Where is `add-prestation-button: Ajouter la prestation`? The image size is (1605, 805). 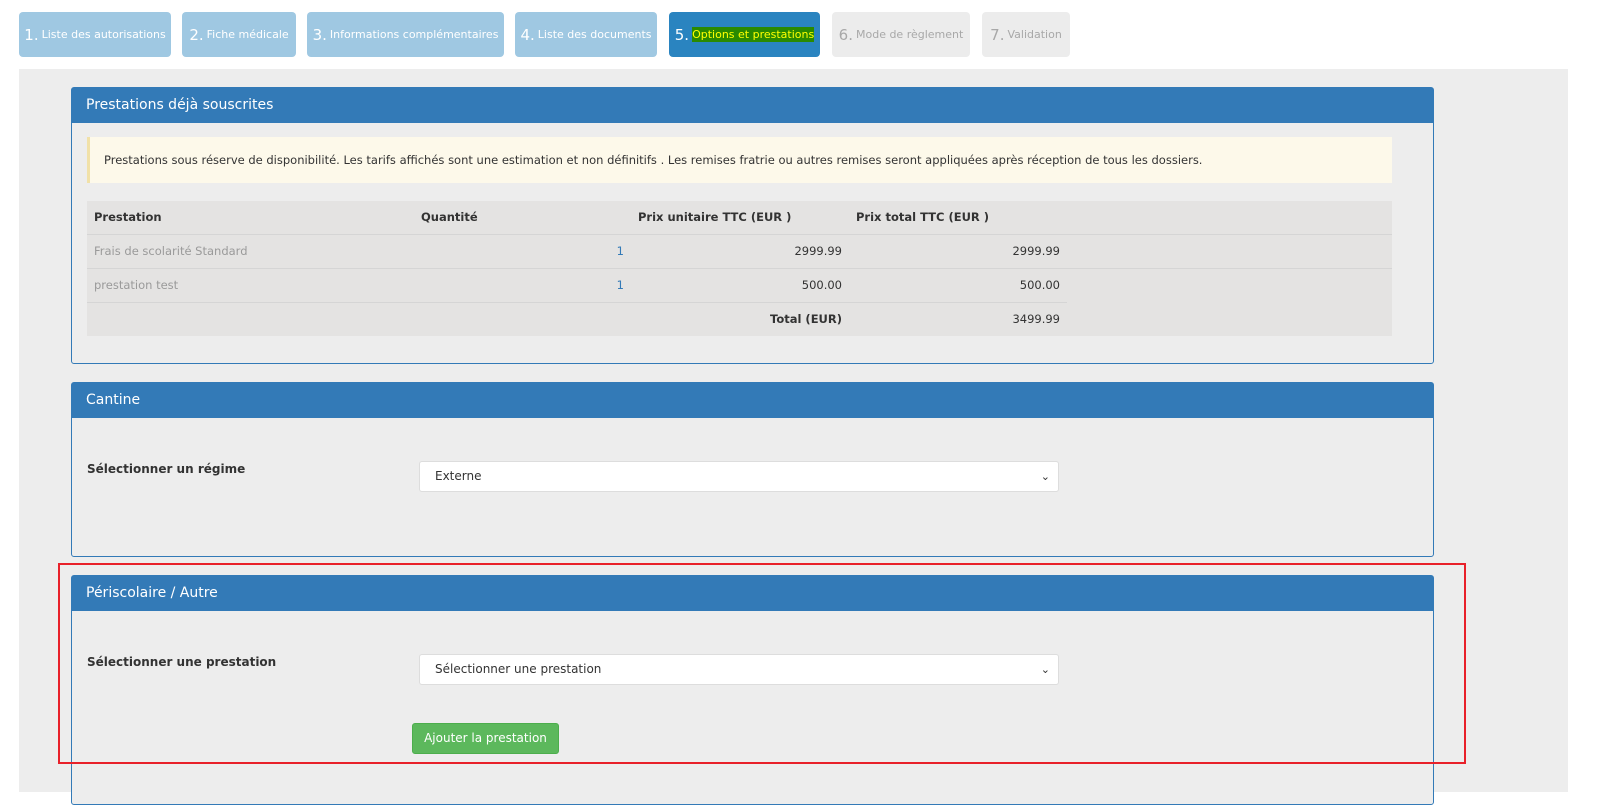
add-prestation-button: Ajouter la prestation is located at coordinates (485, 738).